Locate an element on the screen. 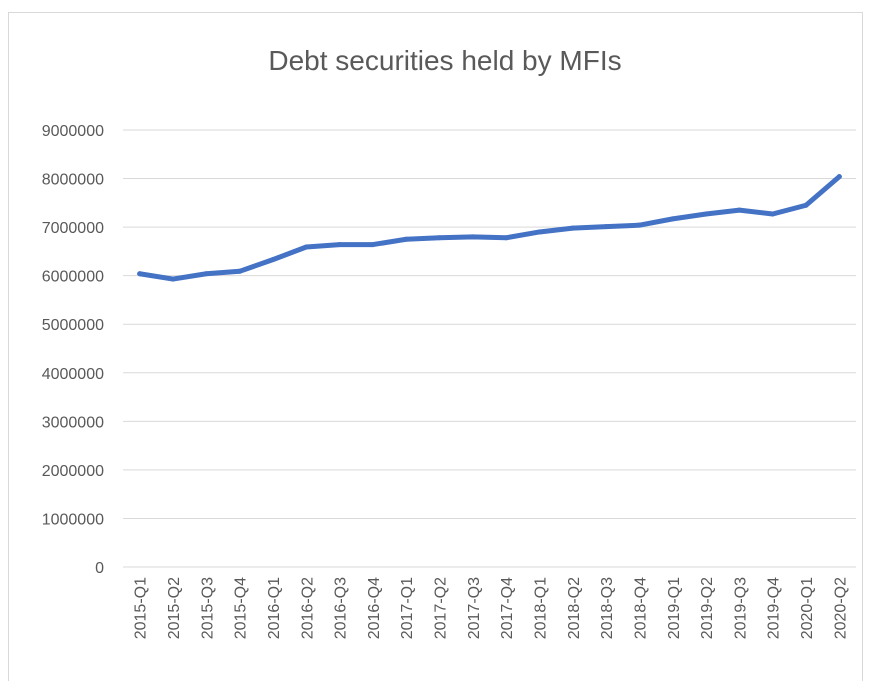 The width and height of the screenshot is (871, 681). y-tick-label: 7000000 is located at coordinates (73, 228).